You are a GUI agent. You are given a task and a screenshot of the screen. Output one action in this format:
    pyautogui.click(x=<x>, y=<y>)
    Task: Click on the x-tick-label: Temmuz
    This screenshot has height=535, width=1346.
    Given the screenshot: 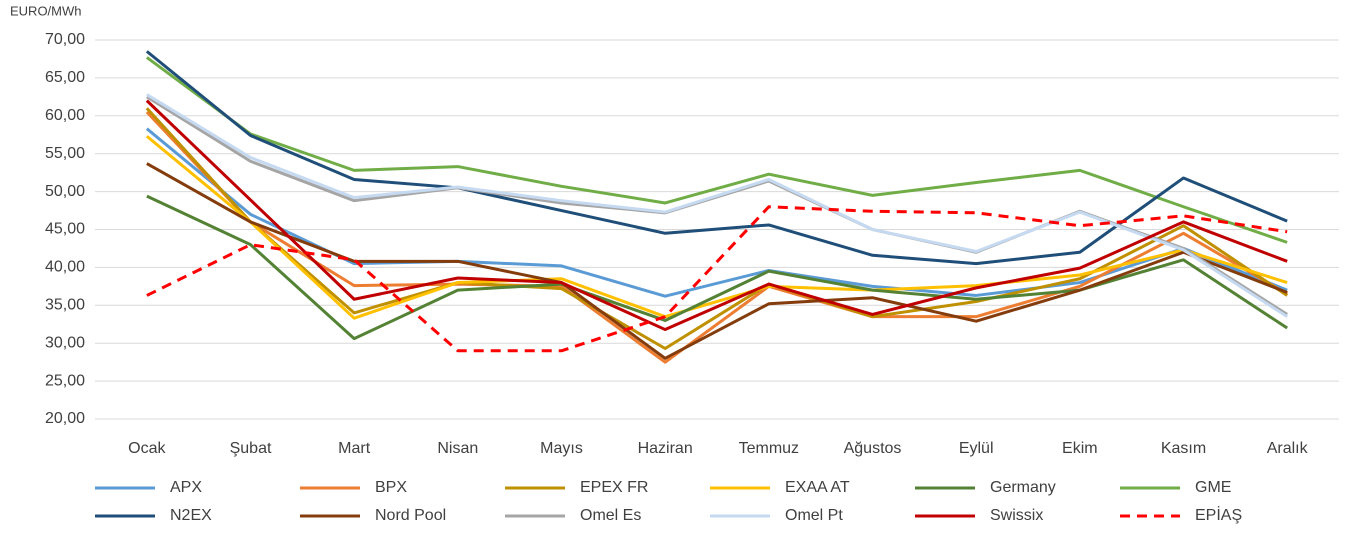 What is the action you would take?
    pyautogui.click(x=769, y=448)
    